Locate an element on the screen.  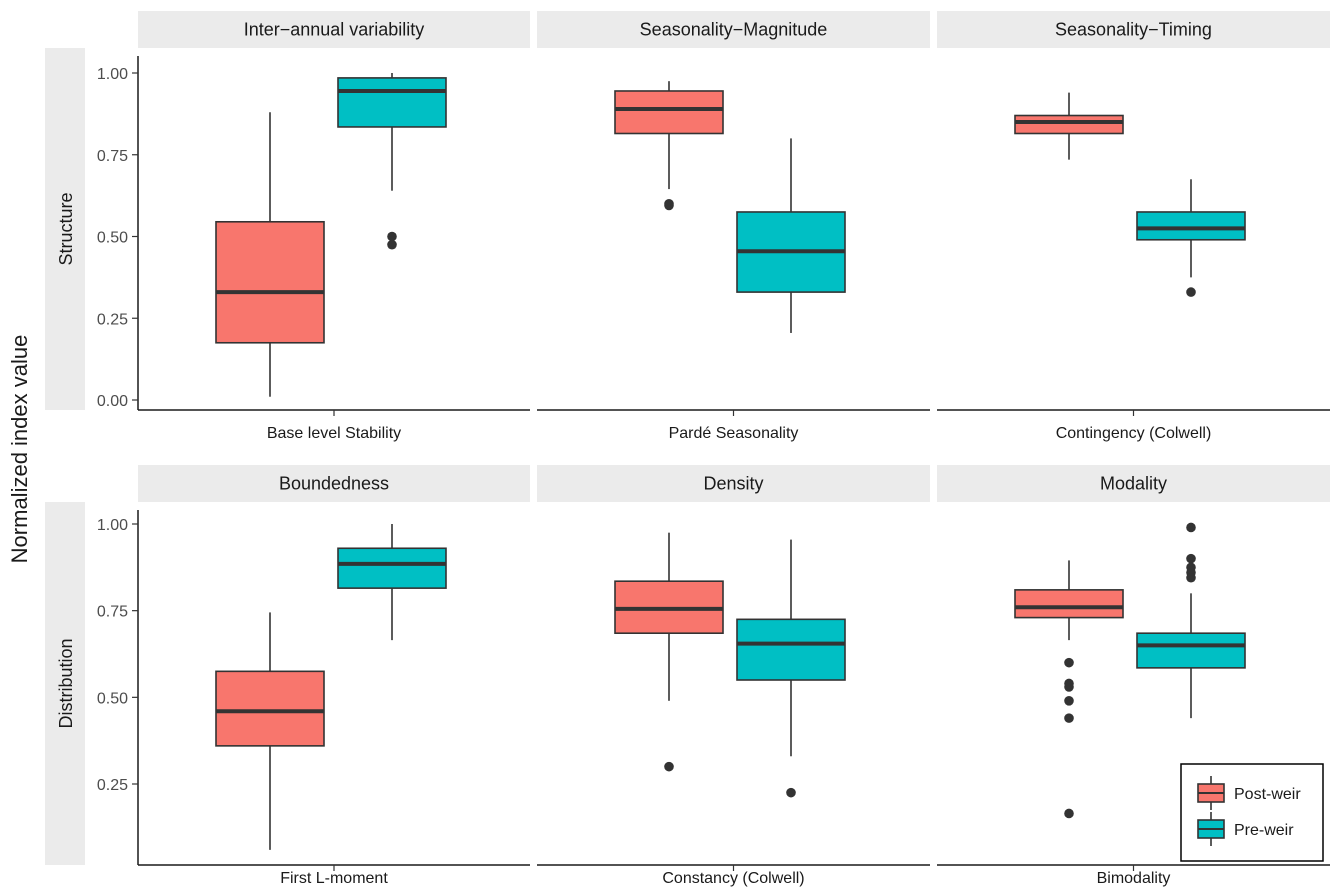
facet-title: Modality is located at coordinates (1133, 484).